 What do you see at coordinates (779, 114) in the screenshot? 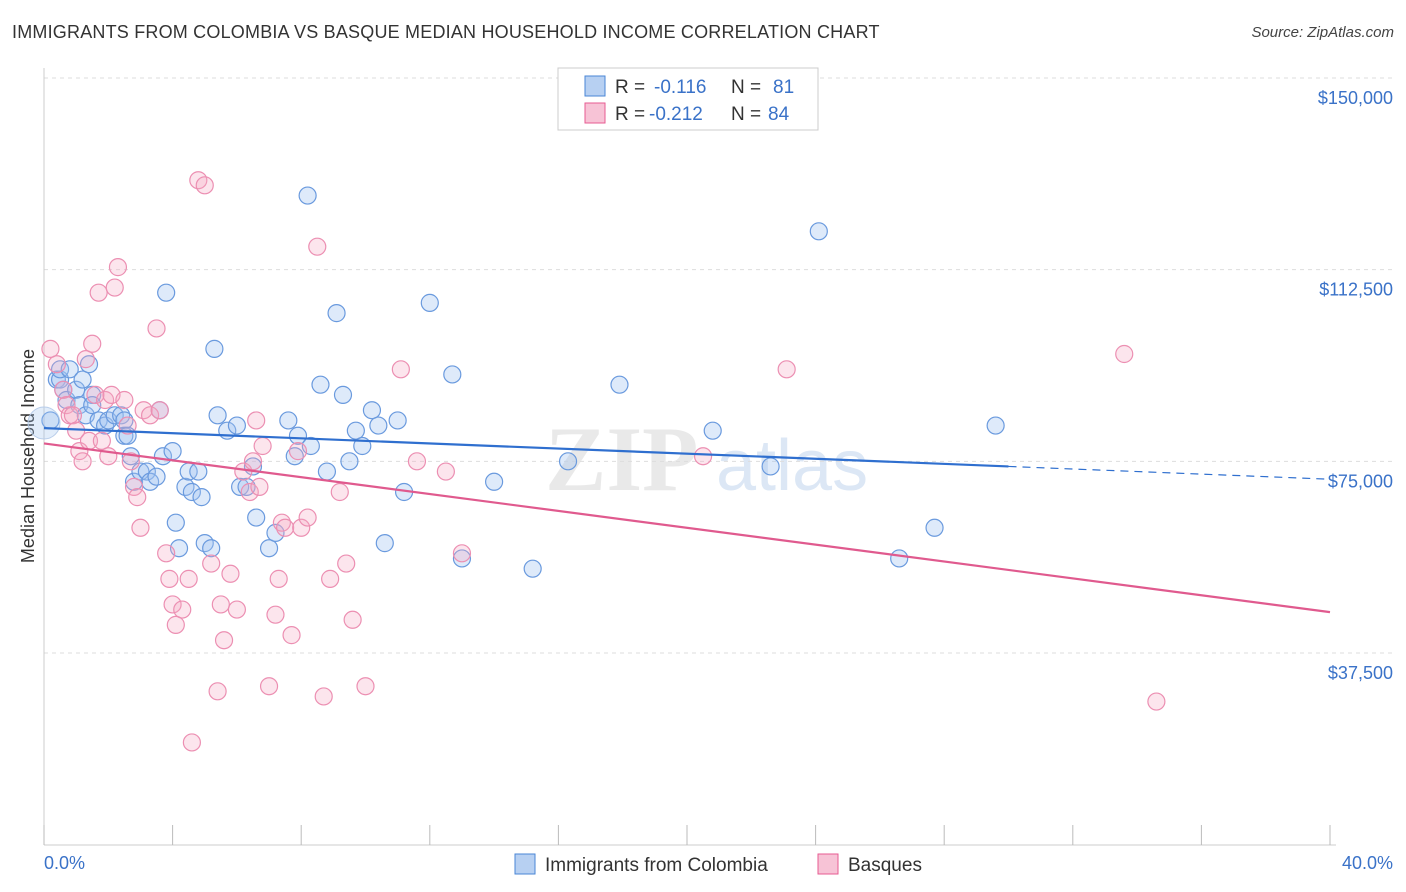
I see `legend-n-value-2: 84` at bounding box center [779, 114].